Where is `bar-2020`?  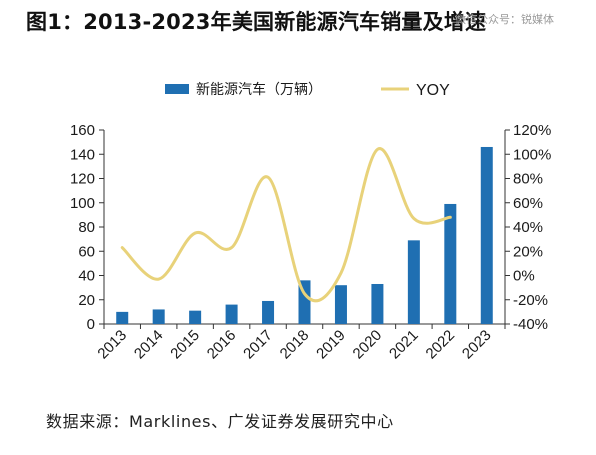 bar-2020 is located at coordinates (377, 303).